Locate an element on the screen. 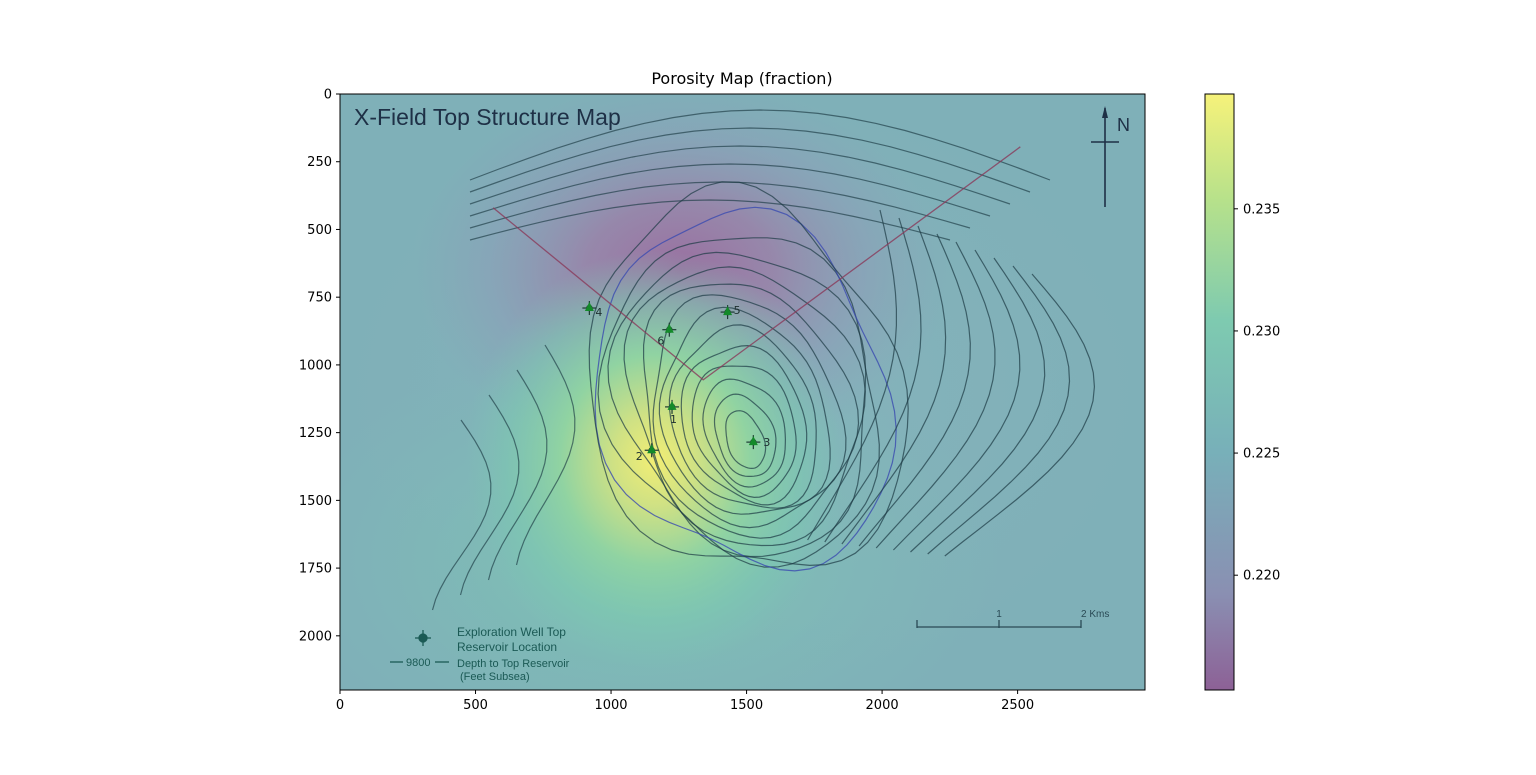 The width and height of the screenshot is (1536, 775). y-tick-label: 1000 is located at coordinates (315, 365).